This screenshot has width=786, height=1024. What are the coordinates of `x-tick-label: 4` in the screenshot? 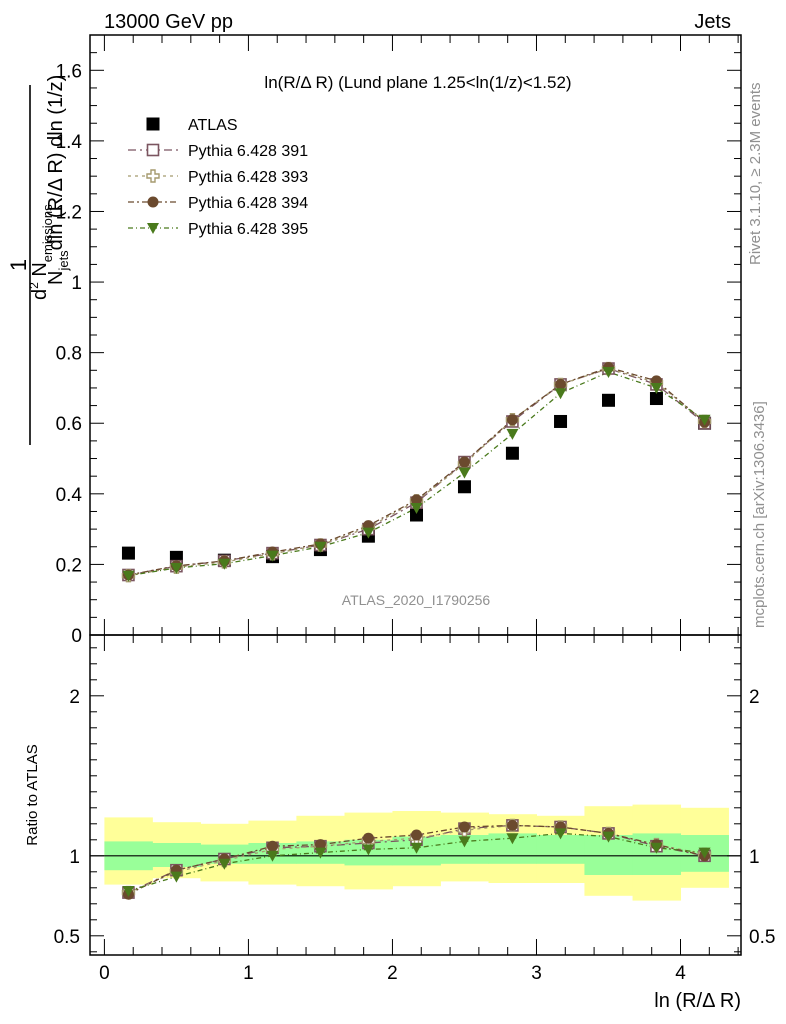 It's located at (680, 973).